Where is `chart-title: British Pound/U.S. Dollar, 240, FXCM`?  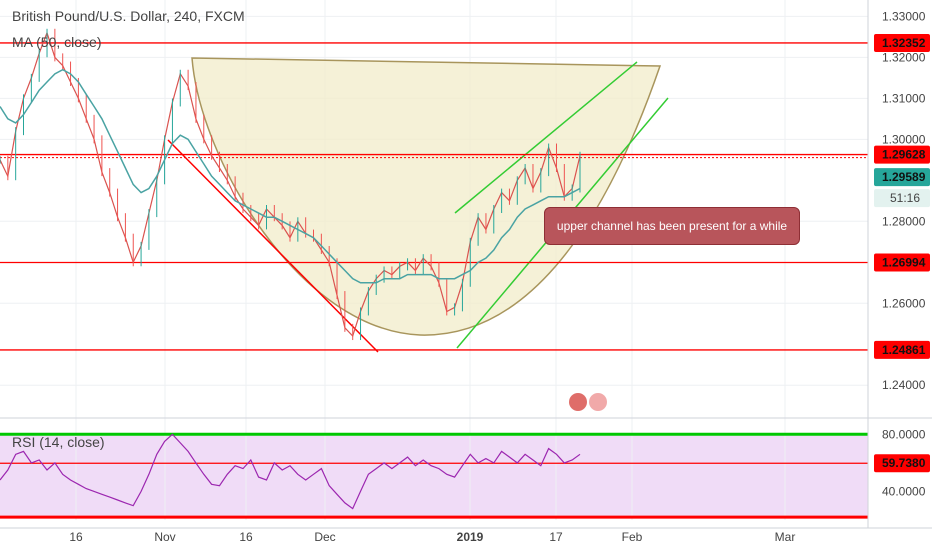 chart-title: British Pound/U.S. Dollar, 240, FXCM is located at coordinates (128, 16).